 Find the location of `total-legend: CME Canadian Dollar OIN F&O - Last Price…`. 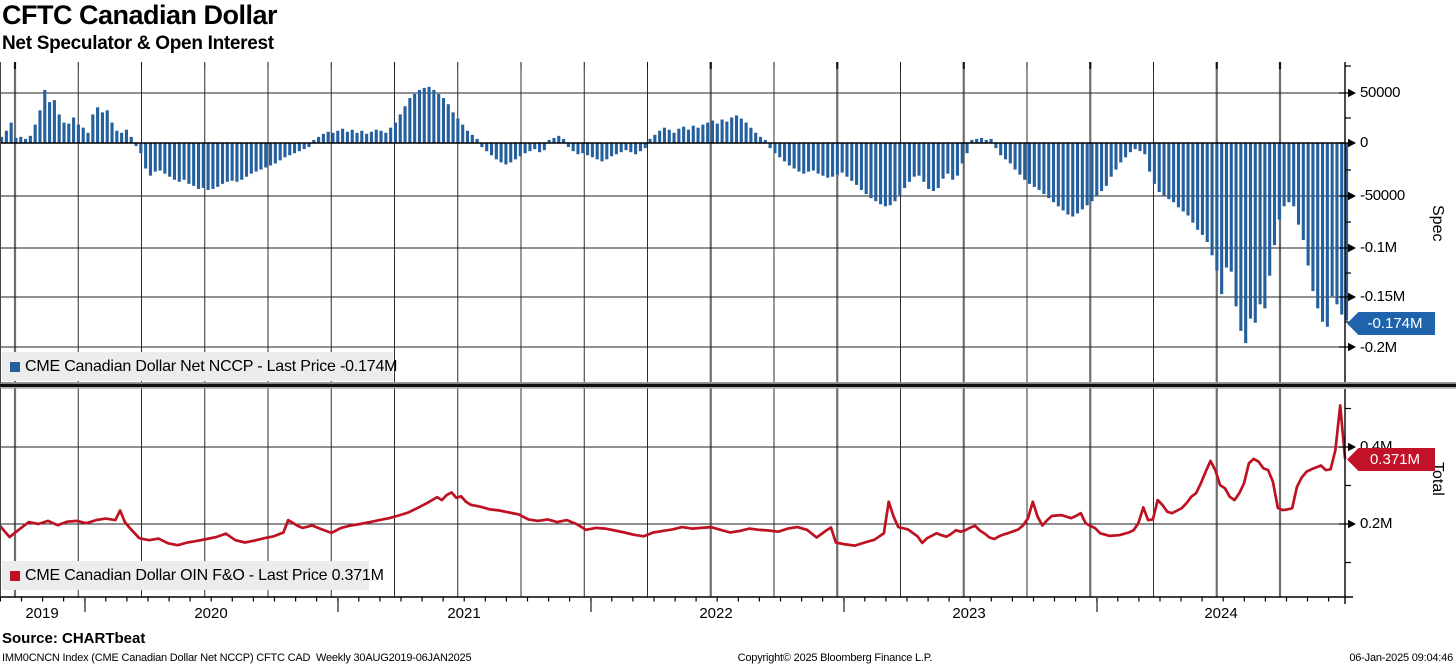

total-legend: CME Canadian Dollar OIN F&O - Last Price… is located at coordinates (193, 575).